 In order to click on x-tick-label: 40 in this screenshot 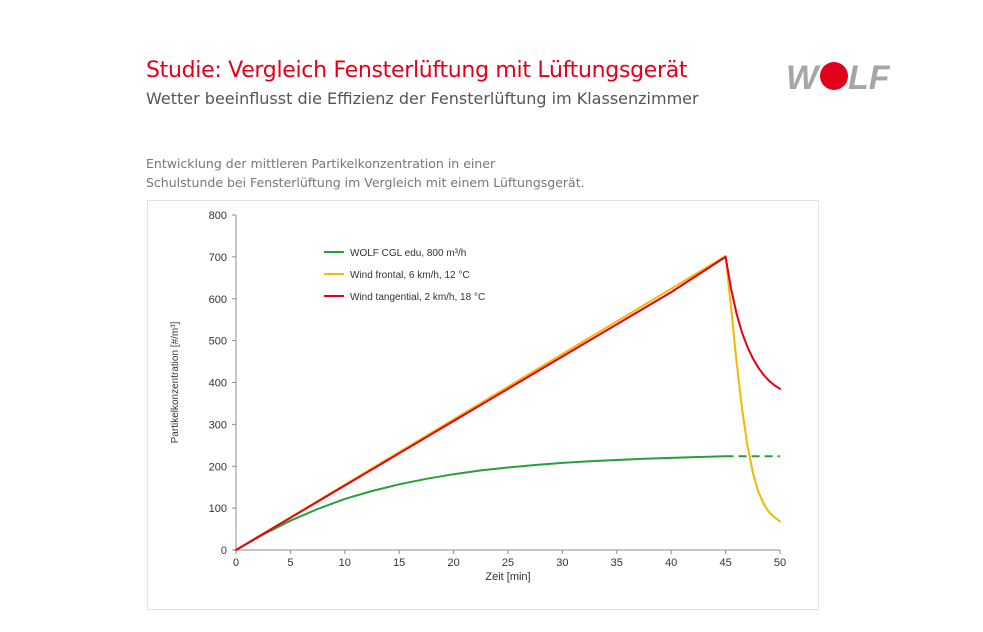, I will do `click(671, 563)`.